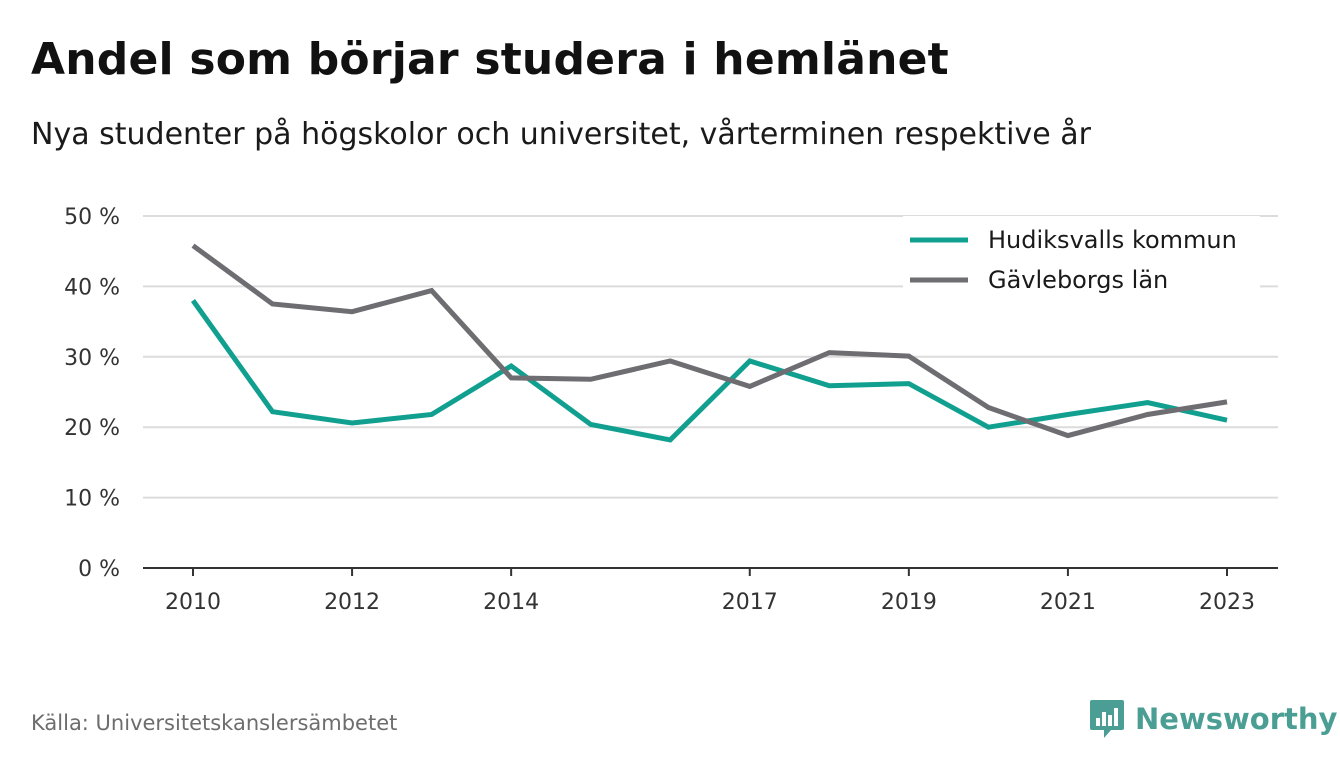 The width and height of the screenshot is (1340, 771). What do you see at coordinates (92, 287) in the screenshot?
I see `y-tick-label: 40 %` at bounding box center [92, 287].